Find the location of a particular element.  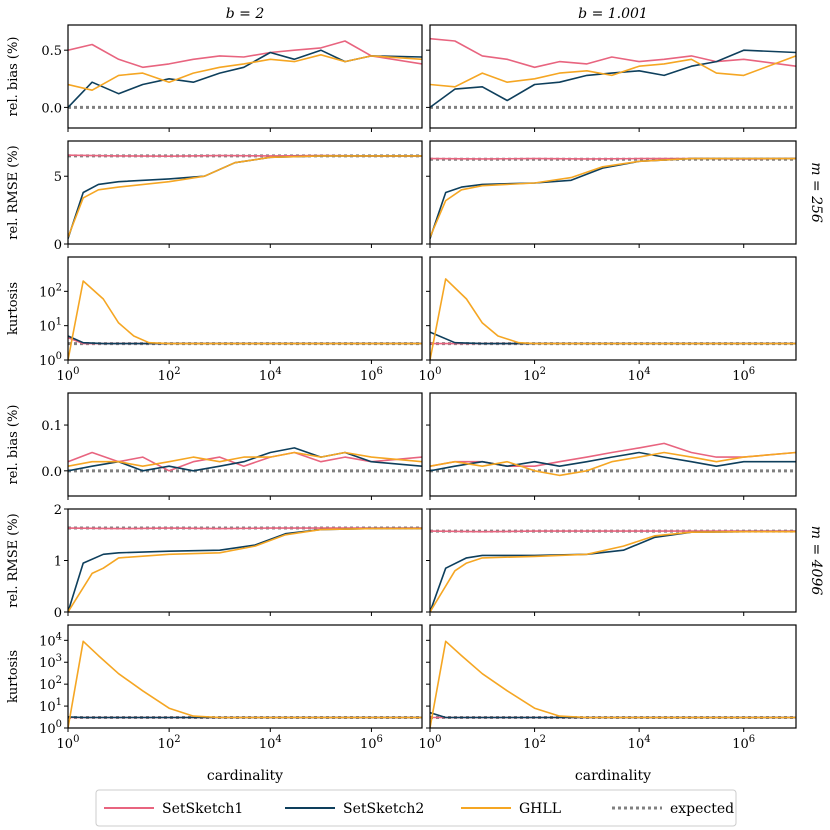

panel-rmse-m4096-col1 is located at coordinates (243, 562).